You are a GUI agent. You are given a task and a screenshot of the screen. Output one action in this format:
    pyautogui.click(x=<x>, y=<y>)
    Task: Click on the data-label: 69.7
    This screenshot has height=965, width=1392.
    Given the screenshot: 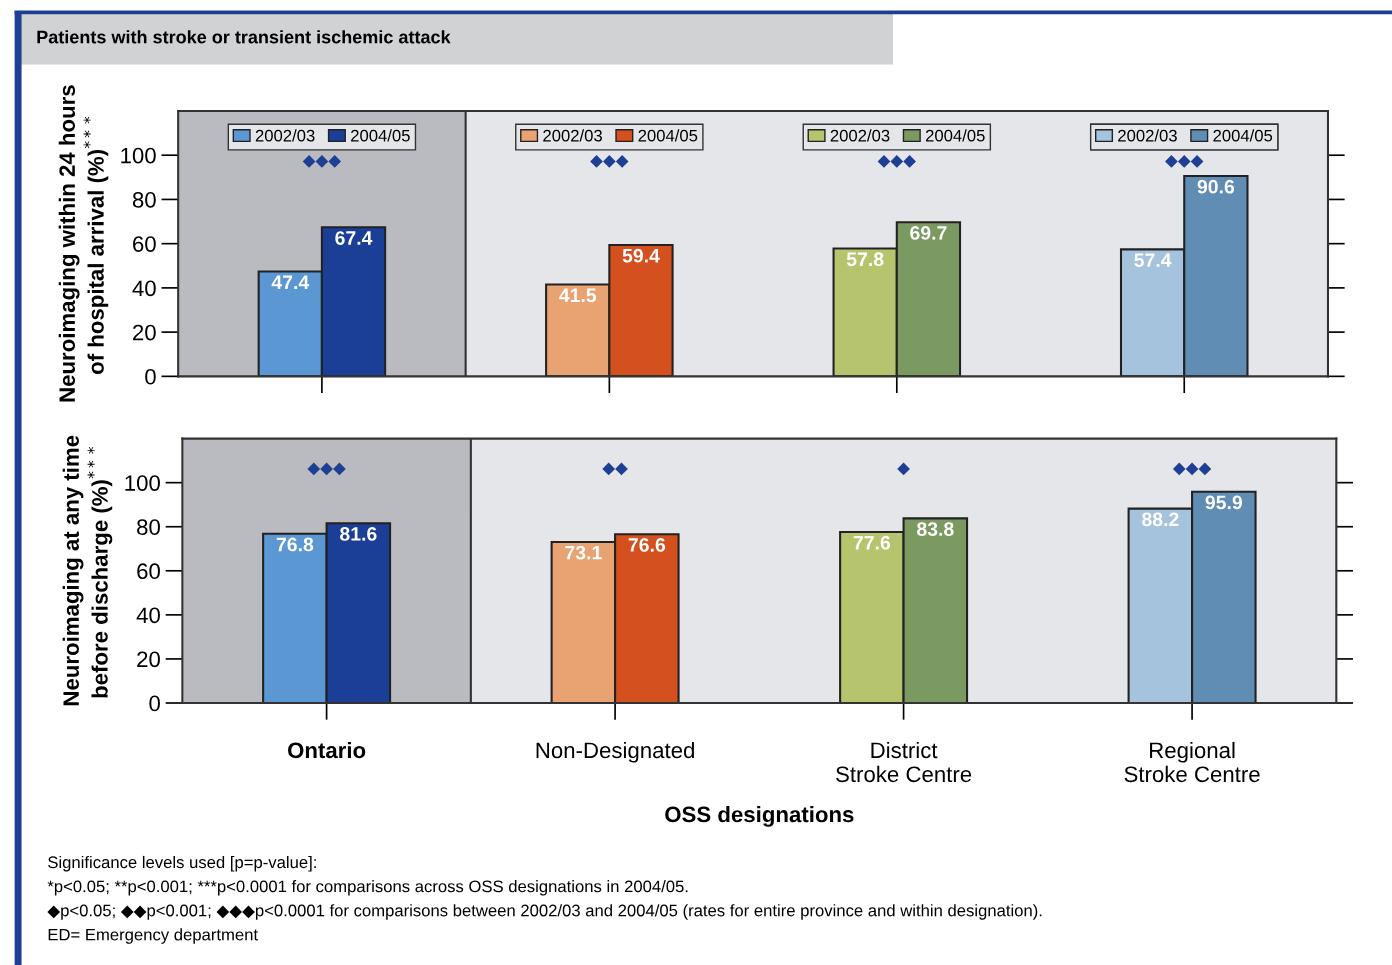 What is the action you would take?
    pyautogui.click(x=928, y=233)
    